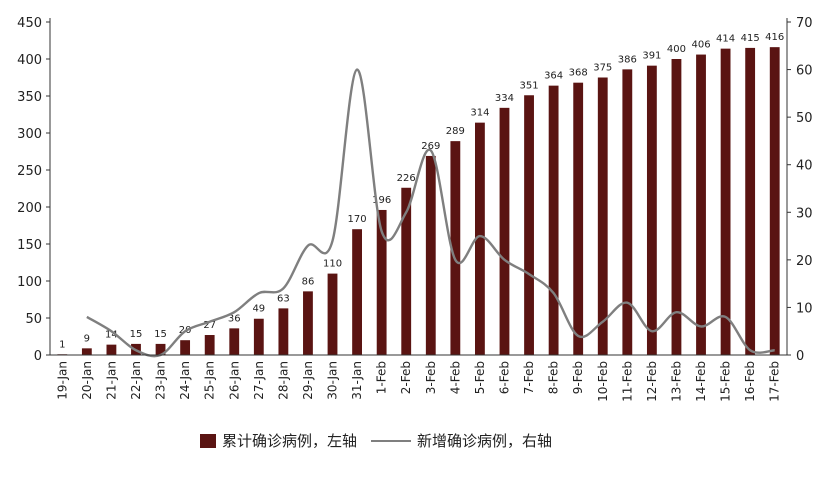 This screenshot has width=837, height=479. What do you see at coordinates (29, 282) in the screenshot?
I see `left-tick-label: 100` at bounding box center [29, 282].